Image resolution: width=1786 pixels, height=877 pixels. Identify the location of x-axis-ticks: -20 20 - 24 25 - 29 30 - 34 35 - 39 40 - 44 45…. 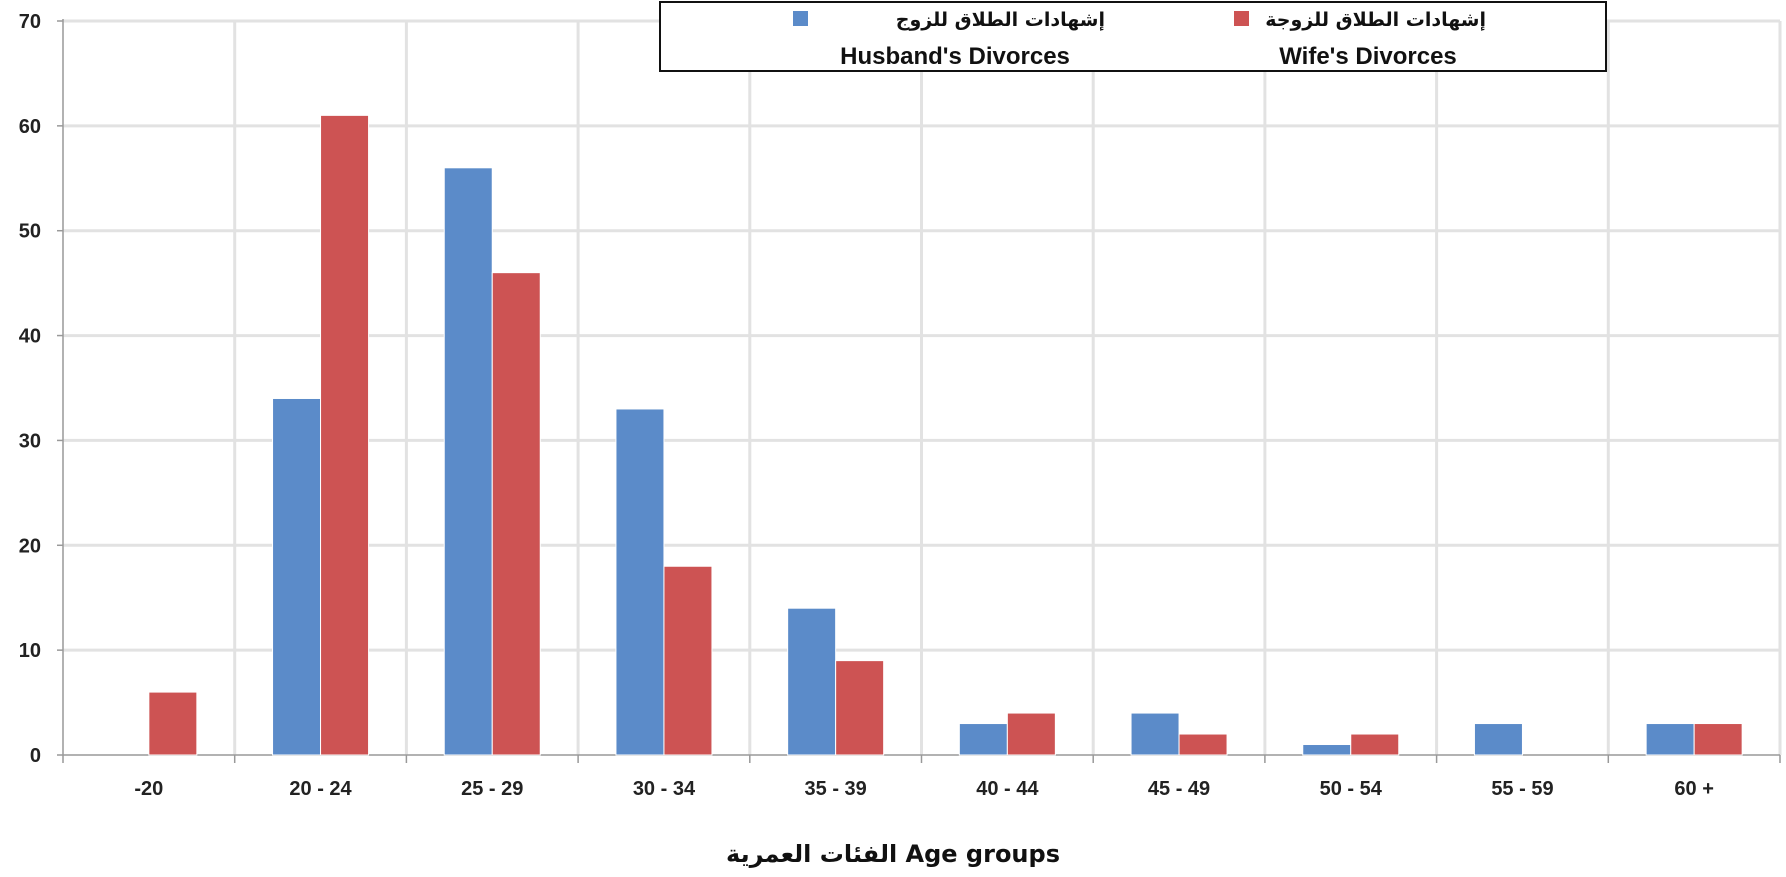
(923, 789).